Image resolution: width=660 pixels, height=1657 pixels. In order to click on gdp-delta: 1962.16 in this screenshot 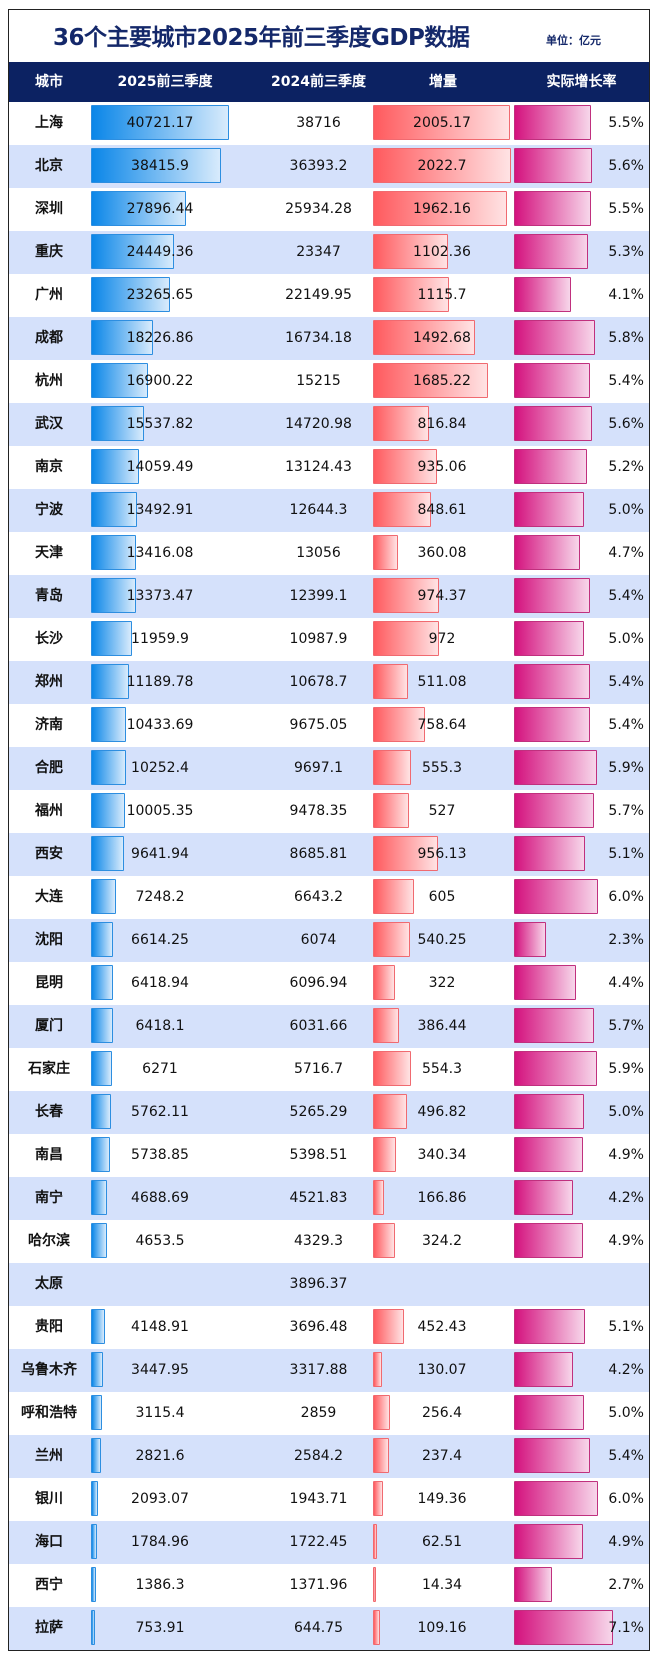, I will do `click(442, 209)`.